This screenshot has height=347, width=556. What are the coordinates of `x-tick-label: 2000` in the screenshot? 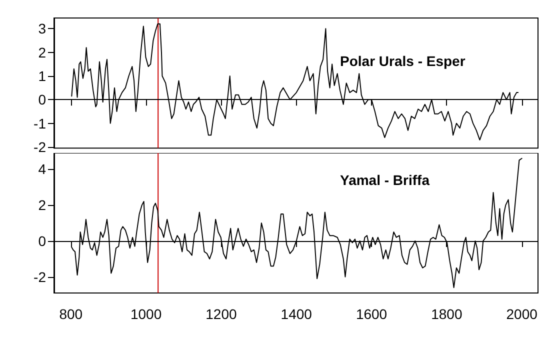 It's located at (522, 314).